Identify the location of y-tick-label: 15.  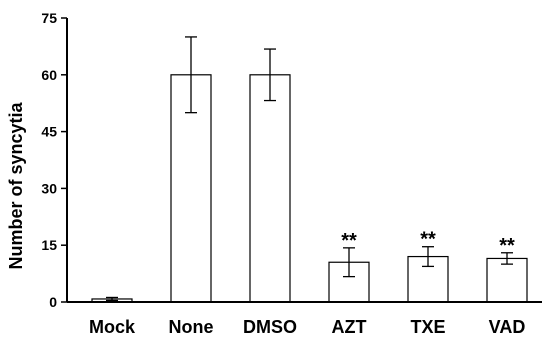
(49, 245).